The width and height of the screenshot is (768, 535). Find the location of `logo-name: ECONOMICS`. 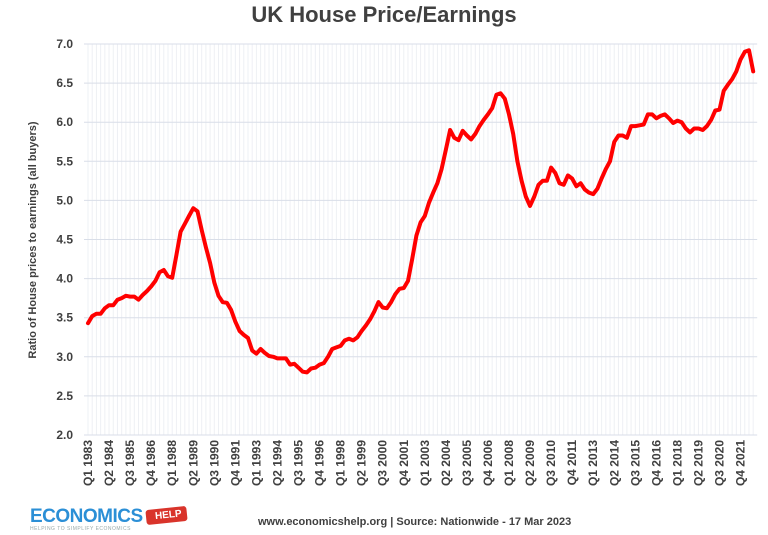

logo-name: ECONOMICS is located at coordinates (86, 516).